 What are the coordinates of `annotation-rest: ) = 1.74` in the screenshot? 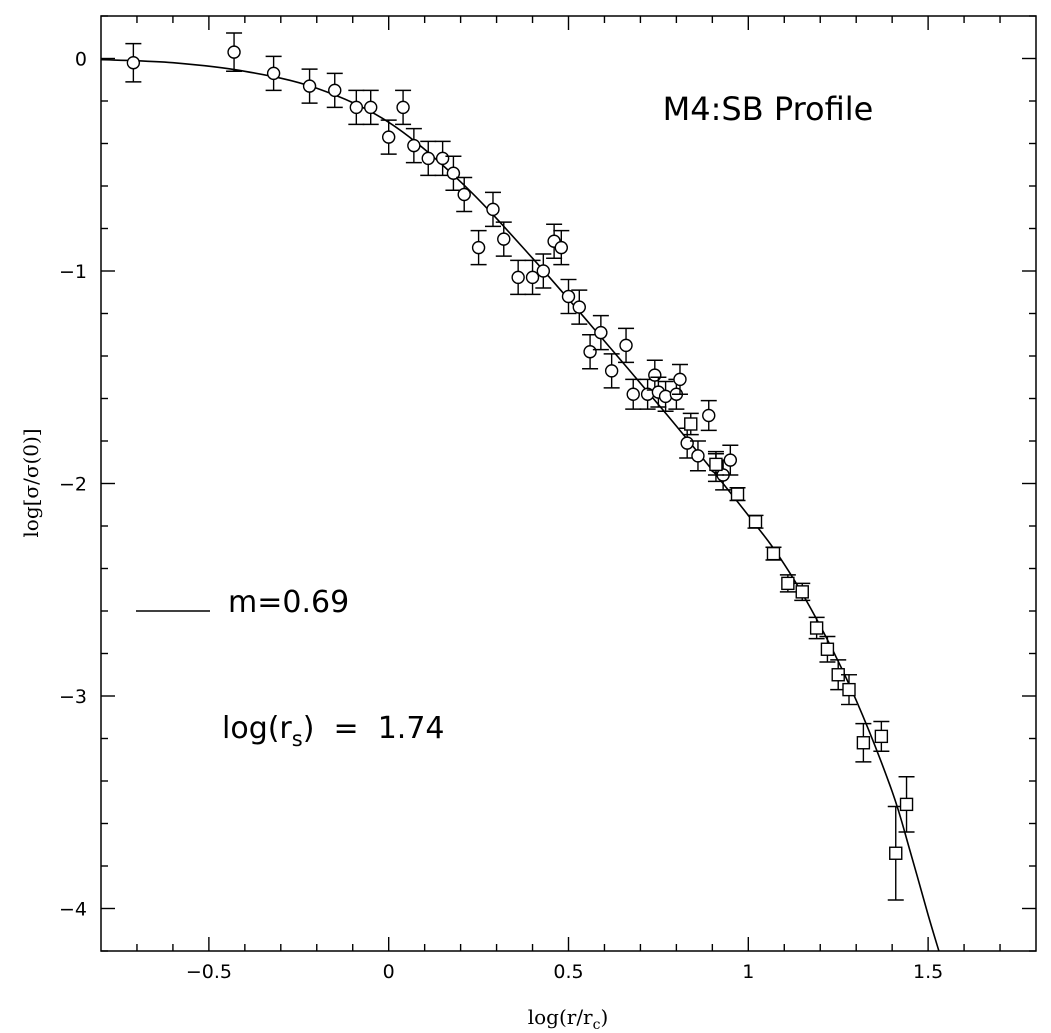 It's located at (374, 728).